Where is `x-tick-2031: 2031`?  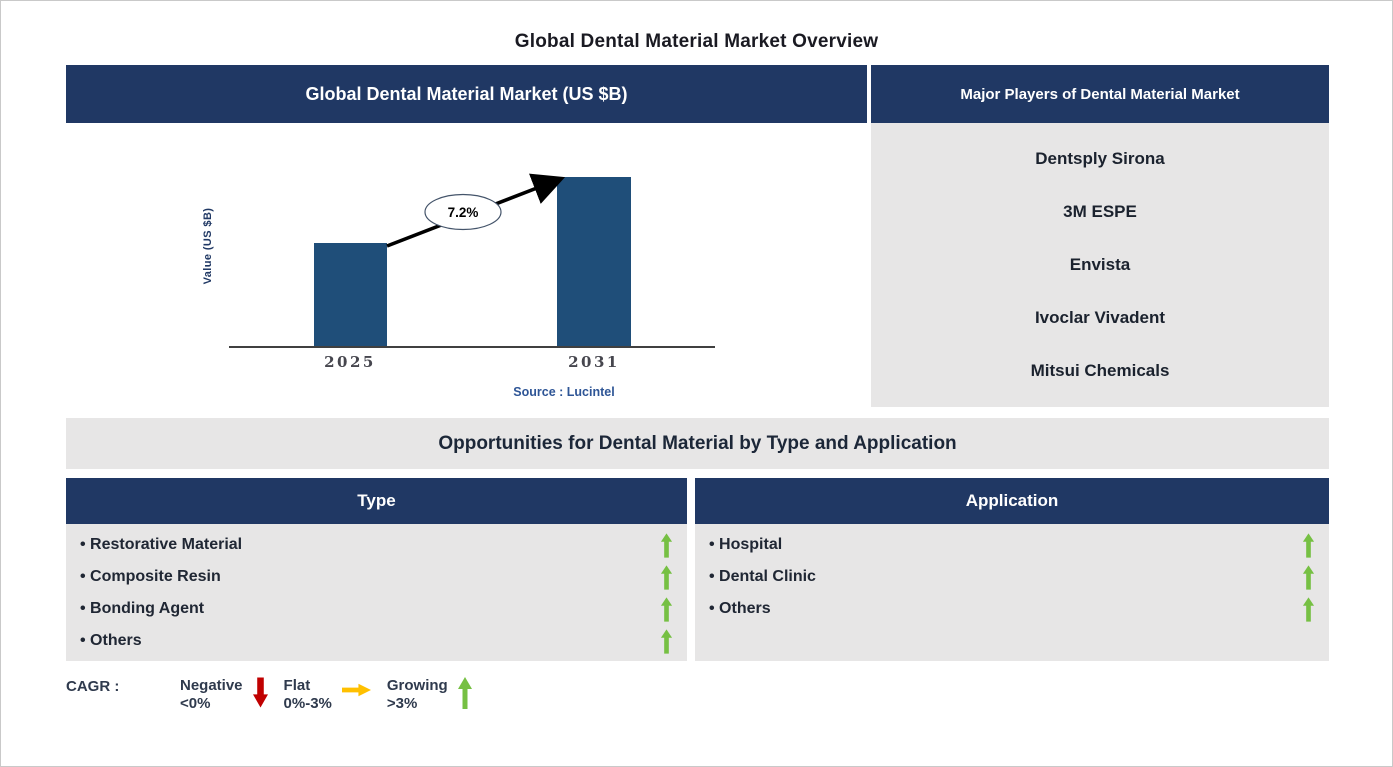
x-tick-2031: 2031 is located at coordinates (594, 362).